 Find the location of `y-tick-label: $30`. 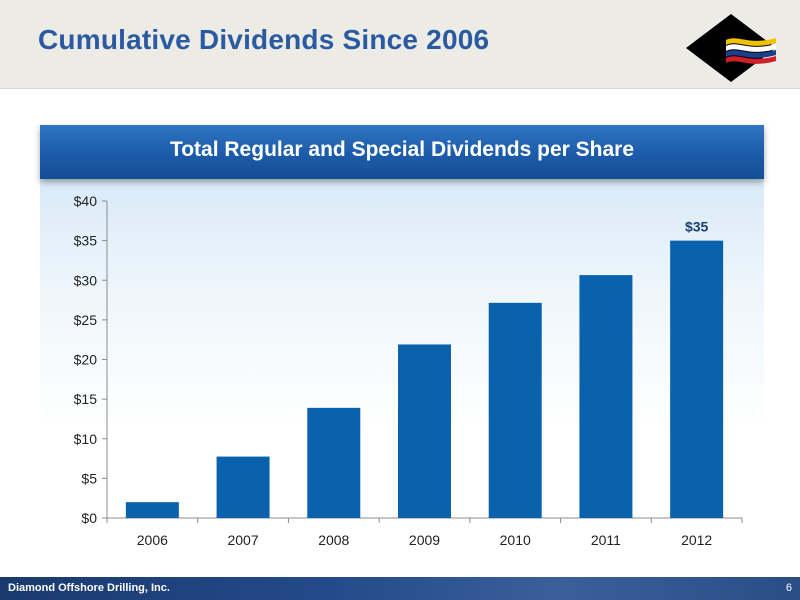

y-tick-label: $30 is located at coordinates (86, 280).